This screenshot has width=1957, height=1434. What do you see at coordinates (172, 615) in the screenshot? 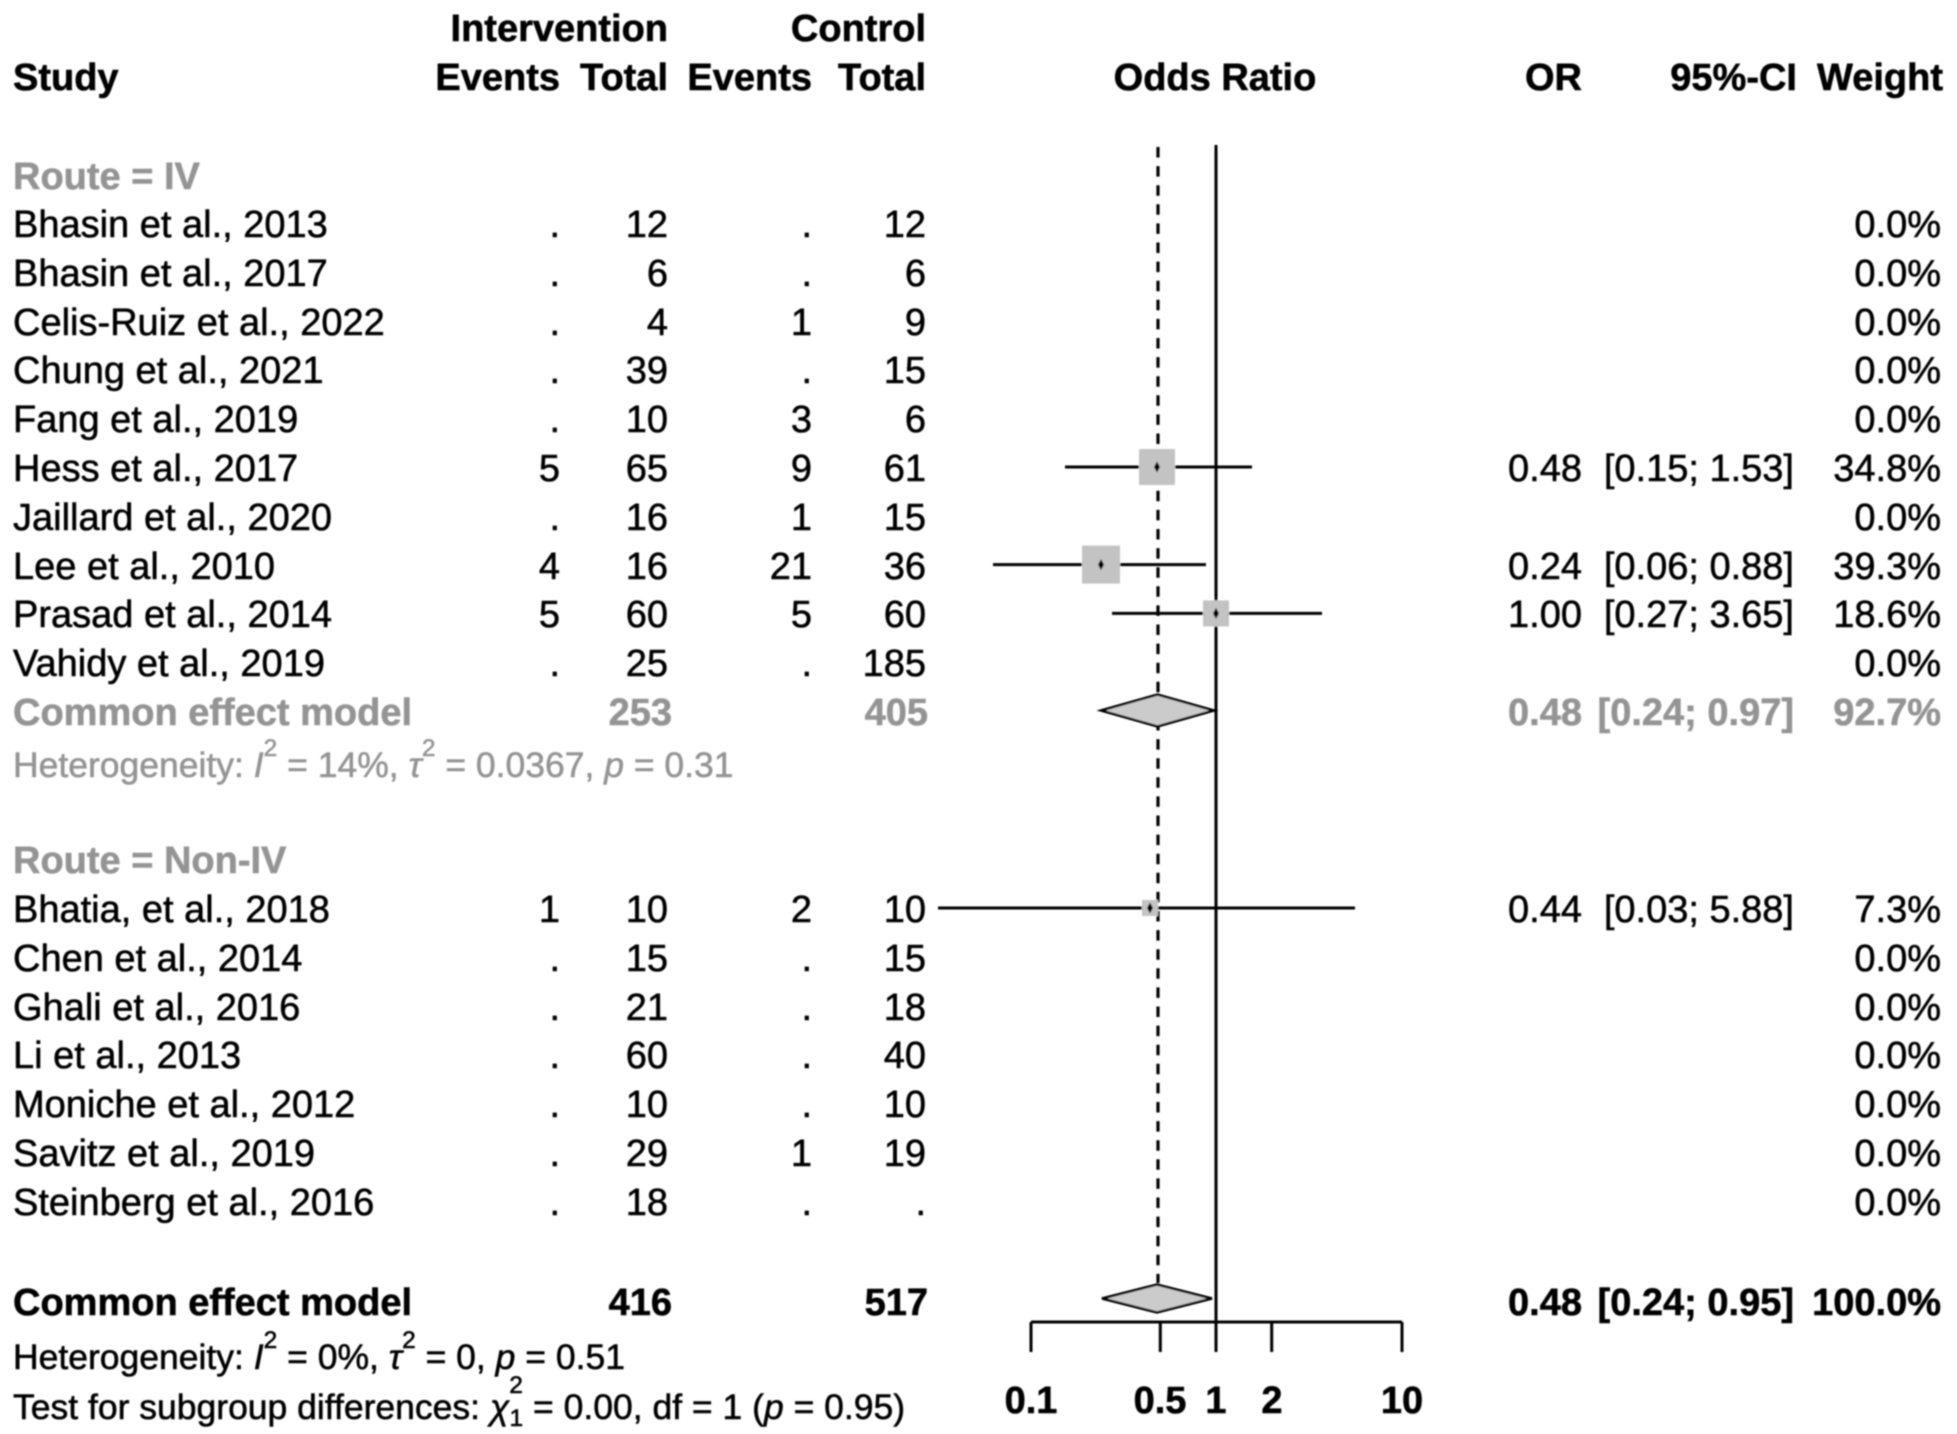
I see `svg-text: Prasad et al., 2014` at bounding box center [172, 615].